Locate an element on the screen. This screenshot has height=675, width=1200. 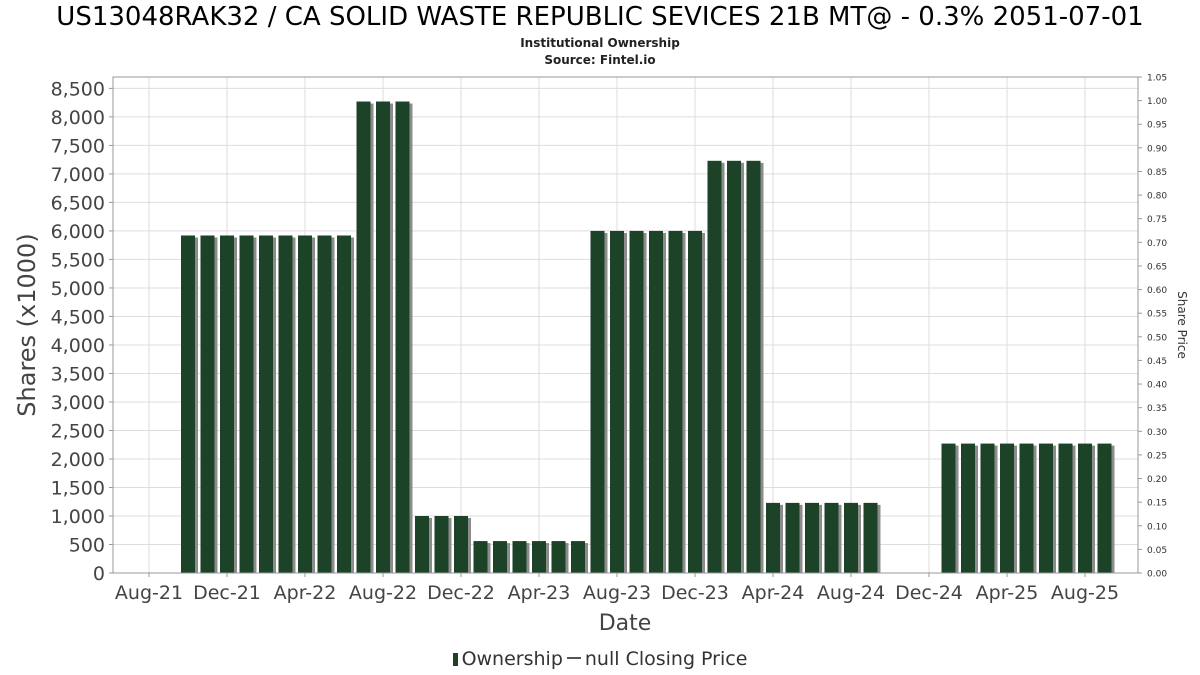
y2-tick-label: 0.90 is located at coordinates (1157, 149).